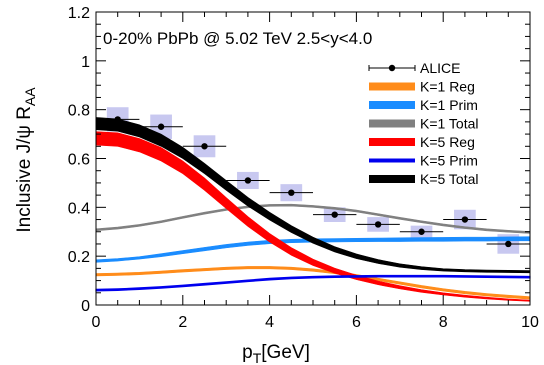 This screenshot has width=544, height=365. Describe the element at coordinates (182, 322) in the screenshot. I see `x-tick-label: 2` at that location.